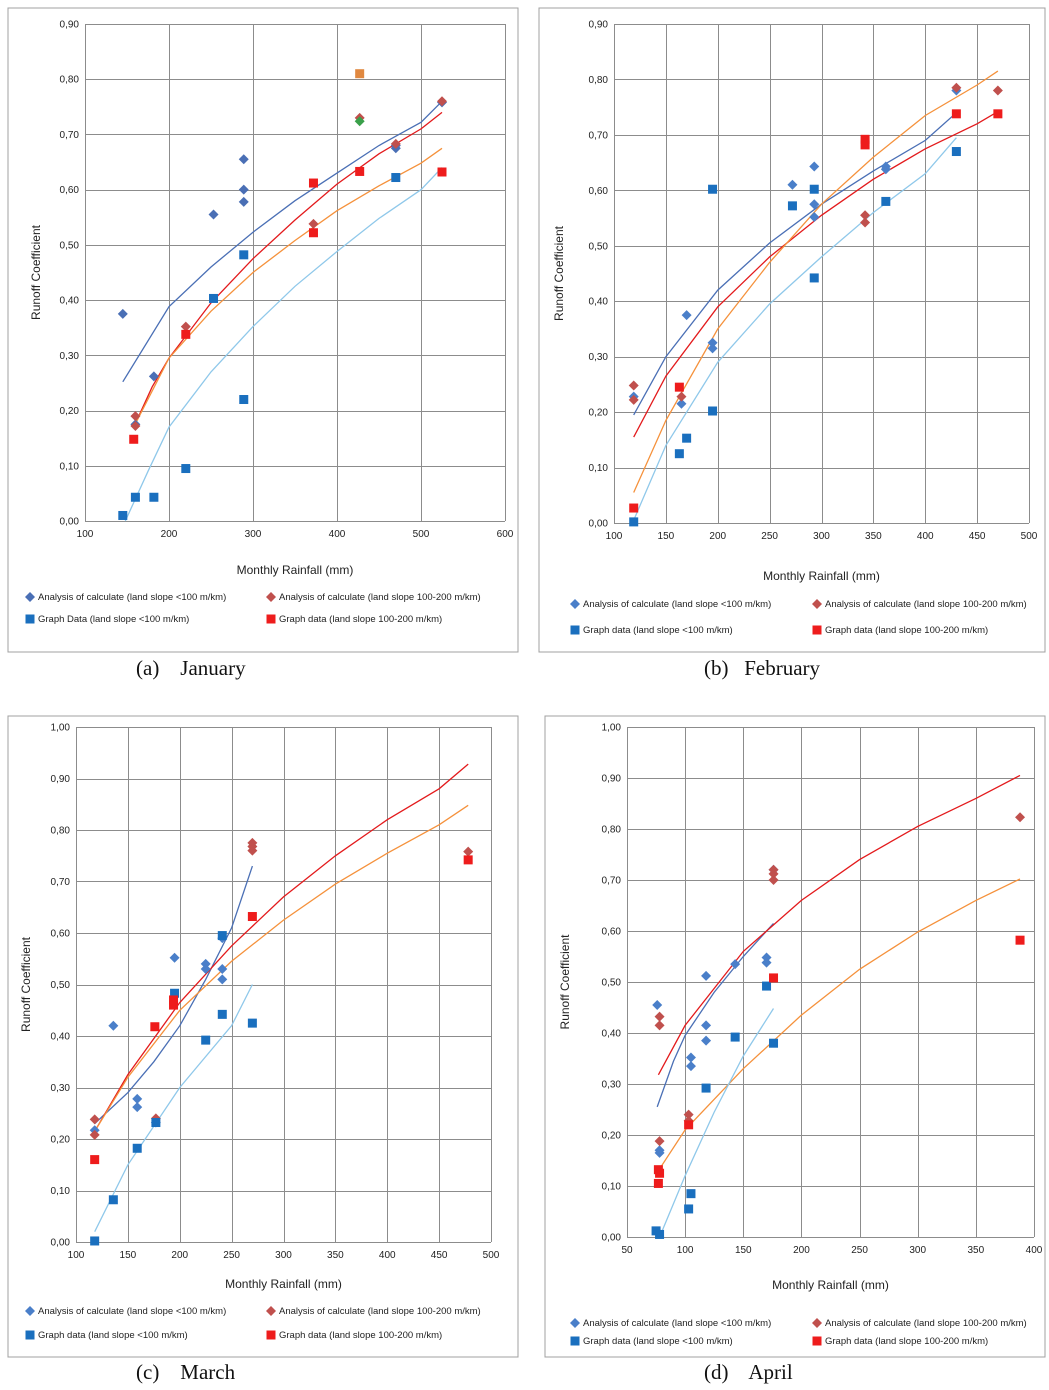 The width and height of the screenshot is (1049, 1390). What do you see at coordinates (658, 630) in the screenshot?
I see `legend-label: Graph data (land slope <100 m/km)` at bounding box center [658, 630].